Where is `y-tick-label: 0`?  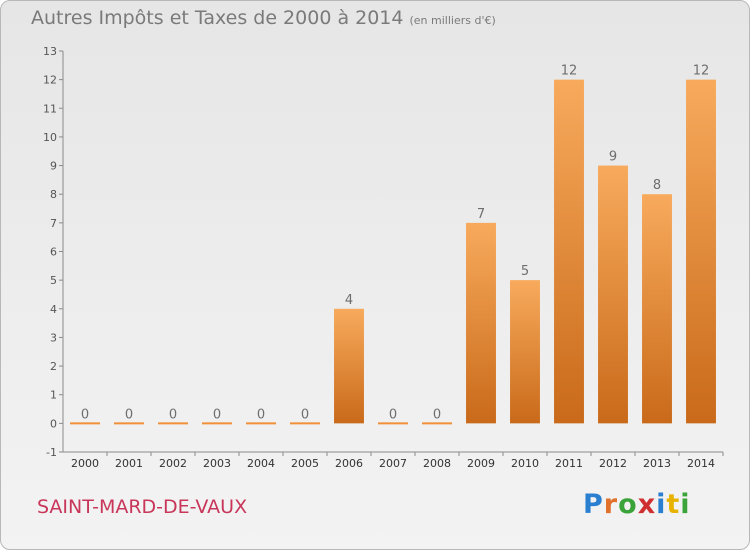
y-tick-label: 0 is located at coordinates (53, 423).